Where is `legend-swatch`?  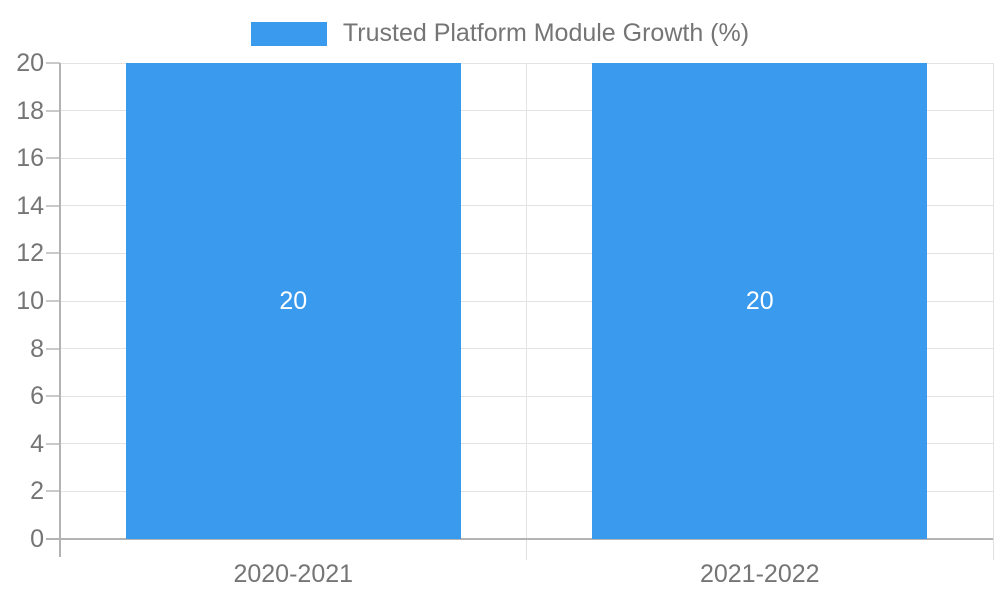 legend-swatch is located at coordinates (288, 33).